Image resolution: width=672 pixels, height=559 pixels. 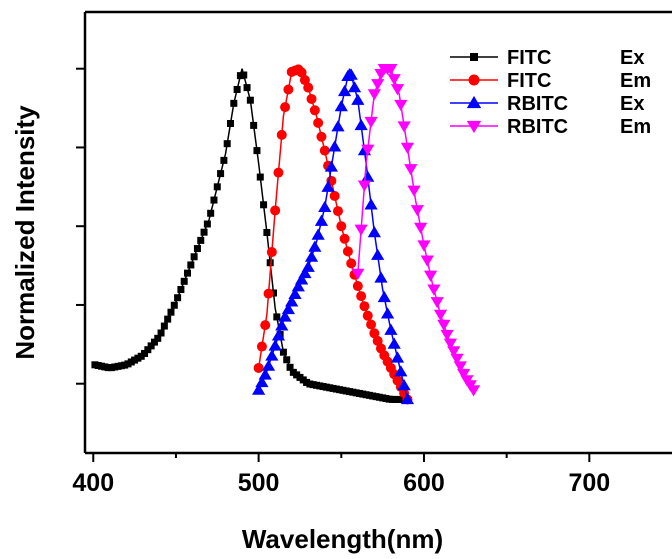 I want to click on y-axis, so click(x=80, y=226).